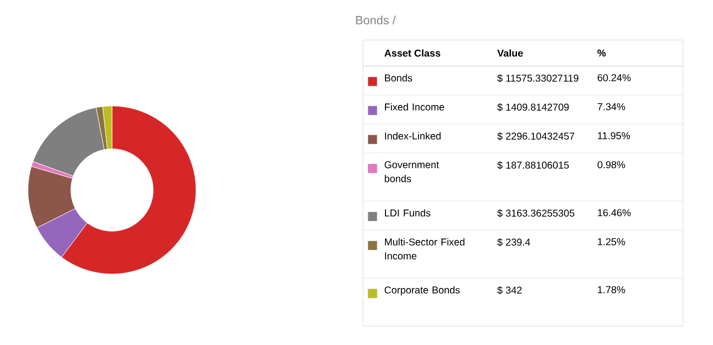 This screenshot has width=713, height=345. I want to click on text: 60.24%, so click(614, 78).